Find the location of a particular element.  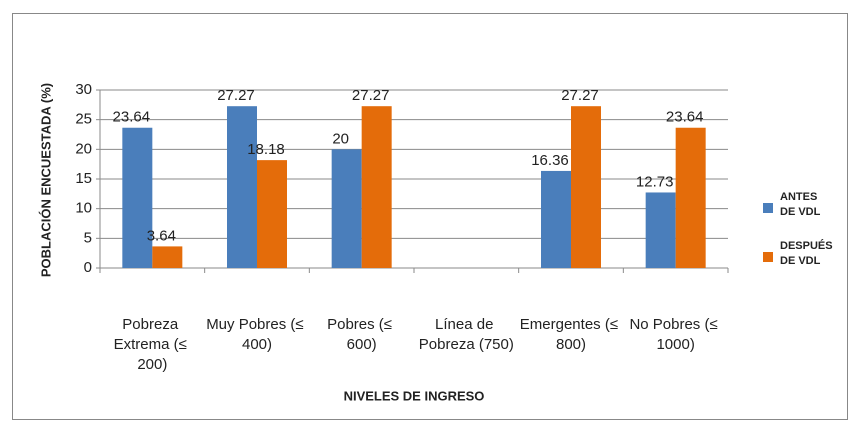

y-tick-label: 15 is located at coordinates (83, 178).